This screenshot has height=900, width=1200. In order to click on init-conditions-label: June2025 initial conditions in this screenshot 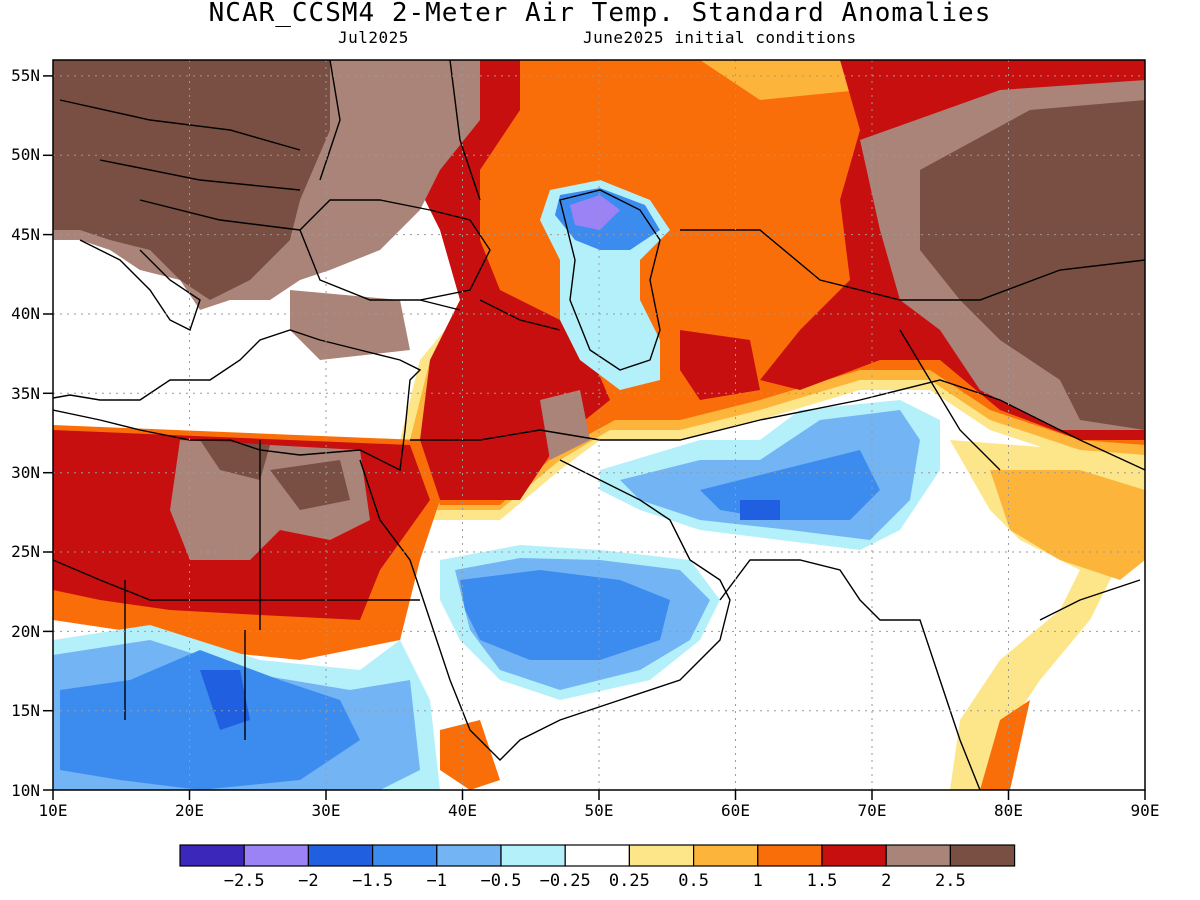, I will do `click(720, 37)`.